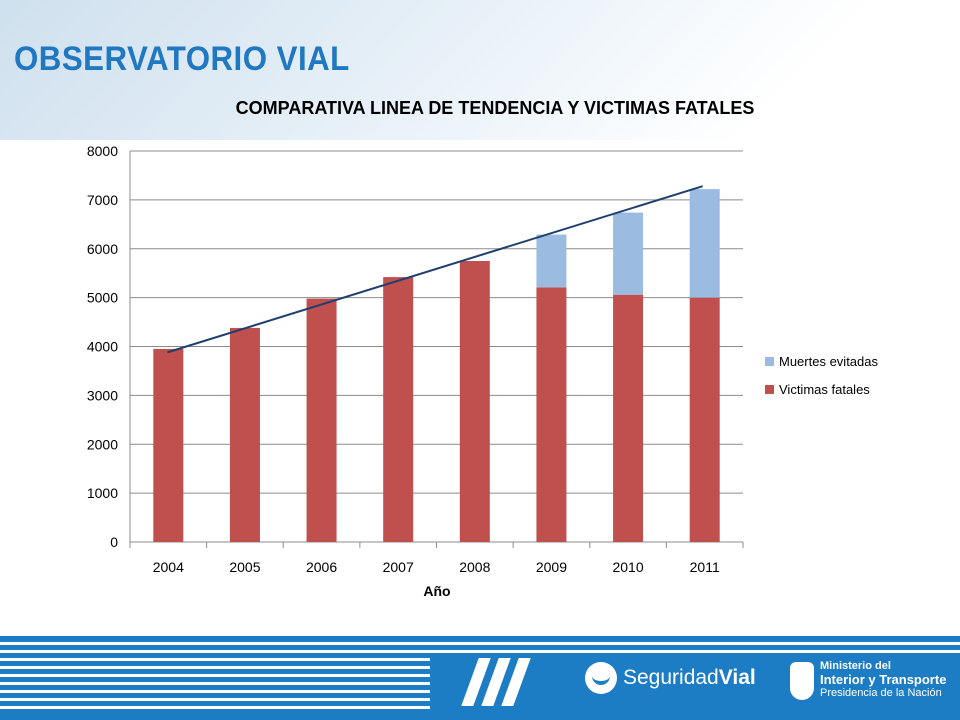 This screenshot has width=960, height=720. I want to click on brand-title: OBSERVATORIO VIAL, so click(182, 59).